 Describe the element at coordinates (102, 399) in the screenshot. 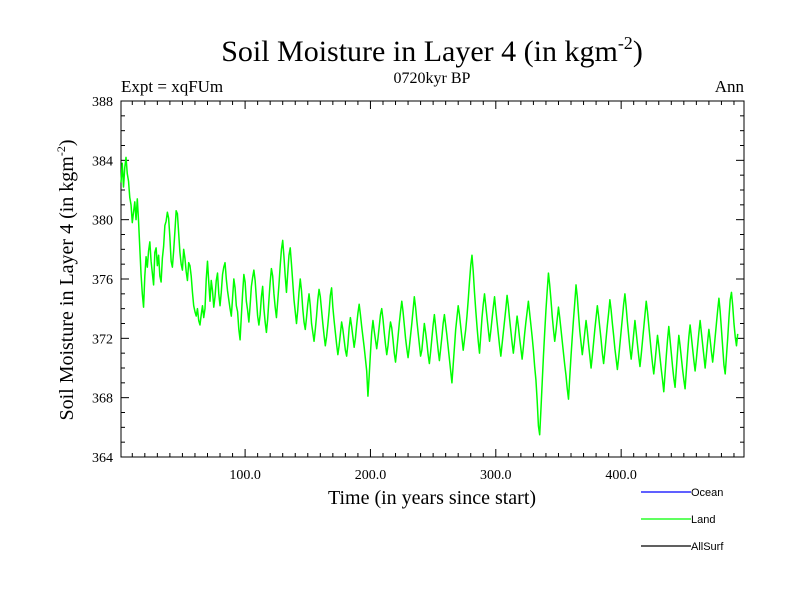

I see `y-tick-label: 368` at that location.